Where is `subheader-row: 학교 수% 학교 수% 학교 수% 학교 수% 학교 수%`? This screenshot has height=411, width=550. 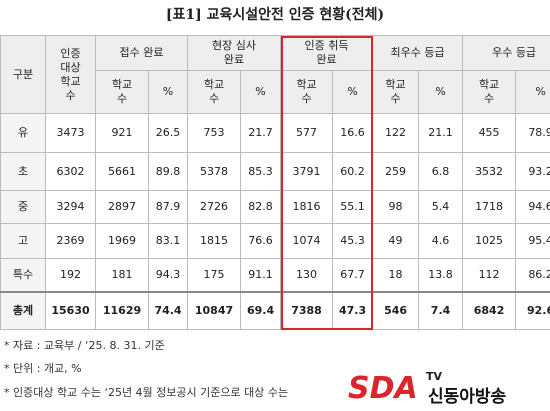
subheader-row: 학교 수% 학교 수% 학교 수% 학교 수% 학교 수% is located at coordinates (275, 92).